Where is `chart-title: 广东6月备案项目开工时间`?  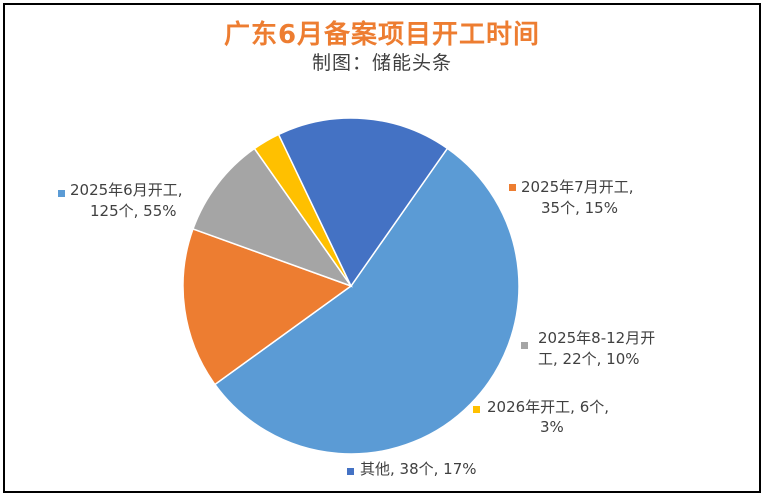 chart-title: 广东6月备案项目开工时间 is located at coordinates (382, 35).